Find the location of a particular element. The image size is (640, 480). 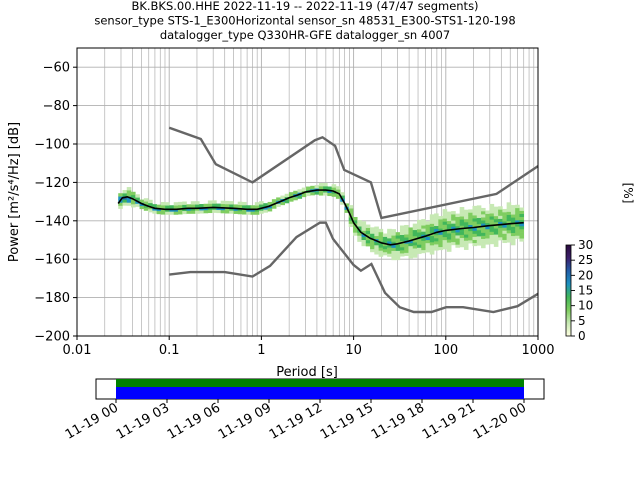

x-tick-label: 10 is located at coordinates (353, 350).